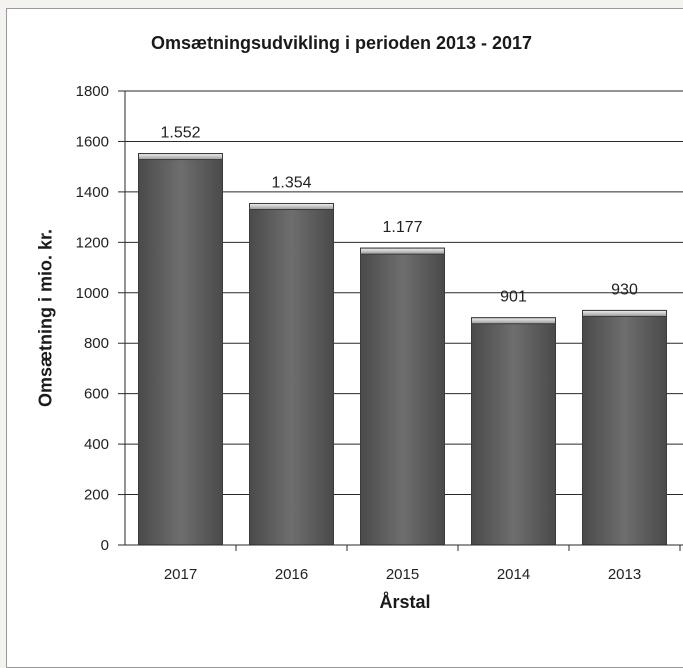 This screenshot has width=683, height=668. I want to click on data-label: 930, so click(624, 289).